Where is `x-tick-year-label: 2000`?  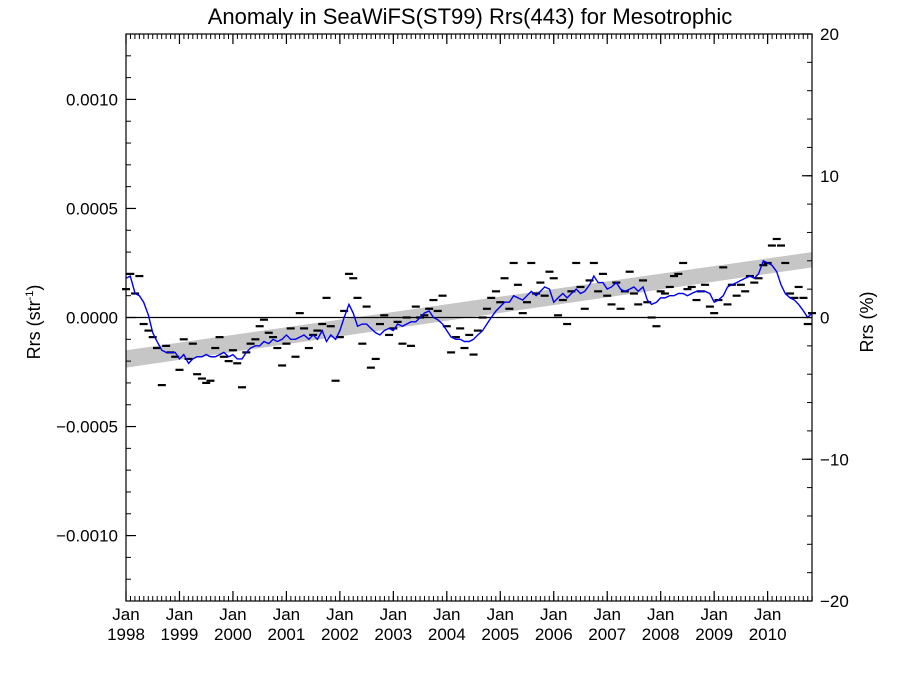
x-tick-year-label: 2000 is located at coordinates (233, 634).